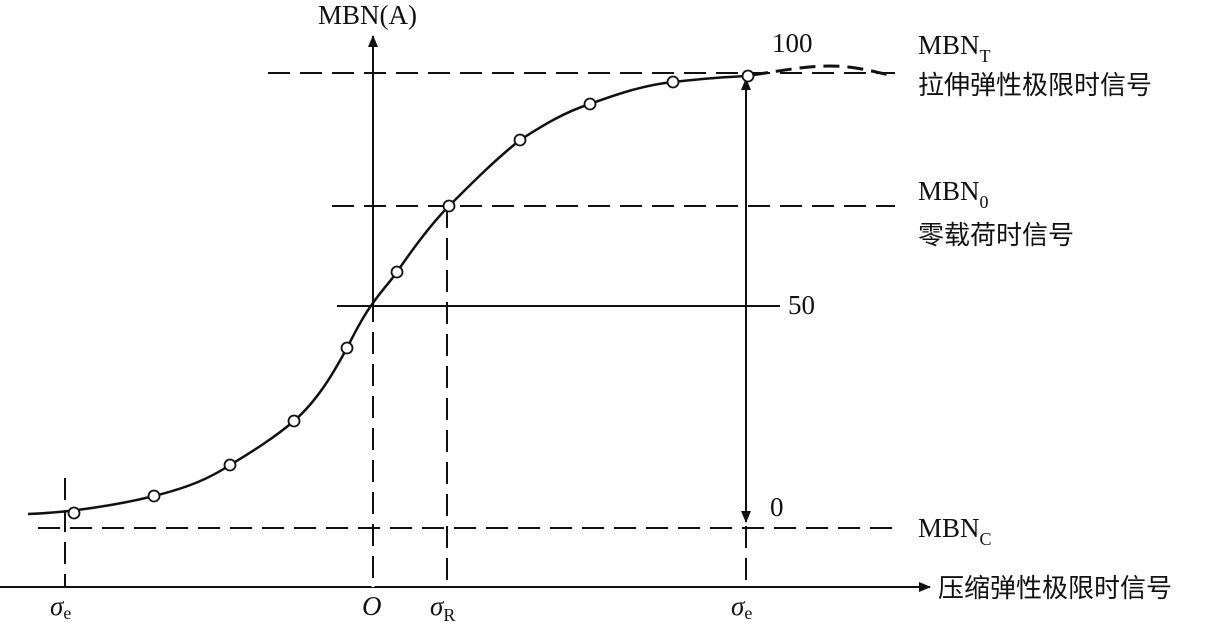  What do you see at coordinates (953, 194) in the screenshot?
I see `mbn-0-label: MBN0` at bounding box center [953, 194].